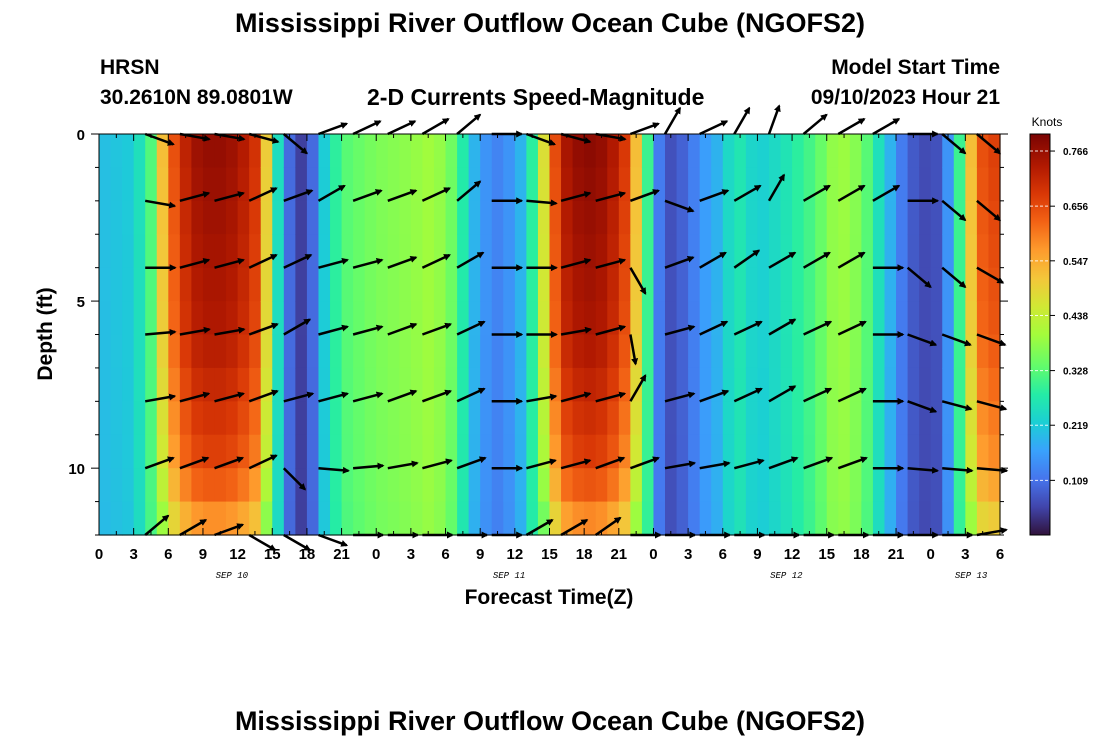 The height and width of the screenshot is (750, 1100). Describe the element at coordinates (515, 554) in the screenshot. I see `x-tick-label: 12` at that location.